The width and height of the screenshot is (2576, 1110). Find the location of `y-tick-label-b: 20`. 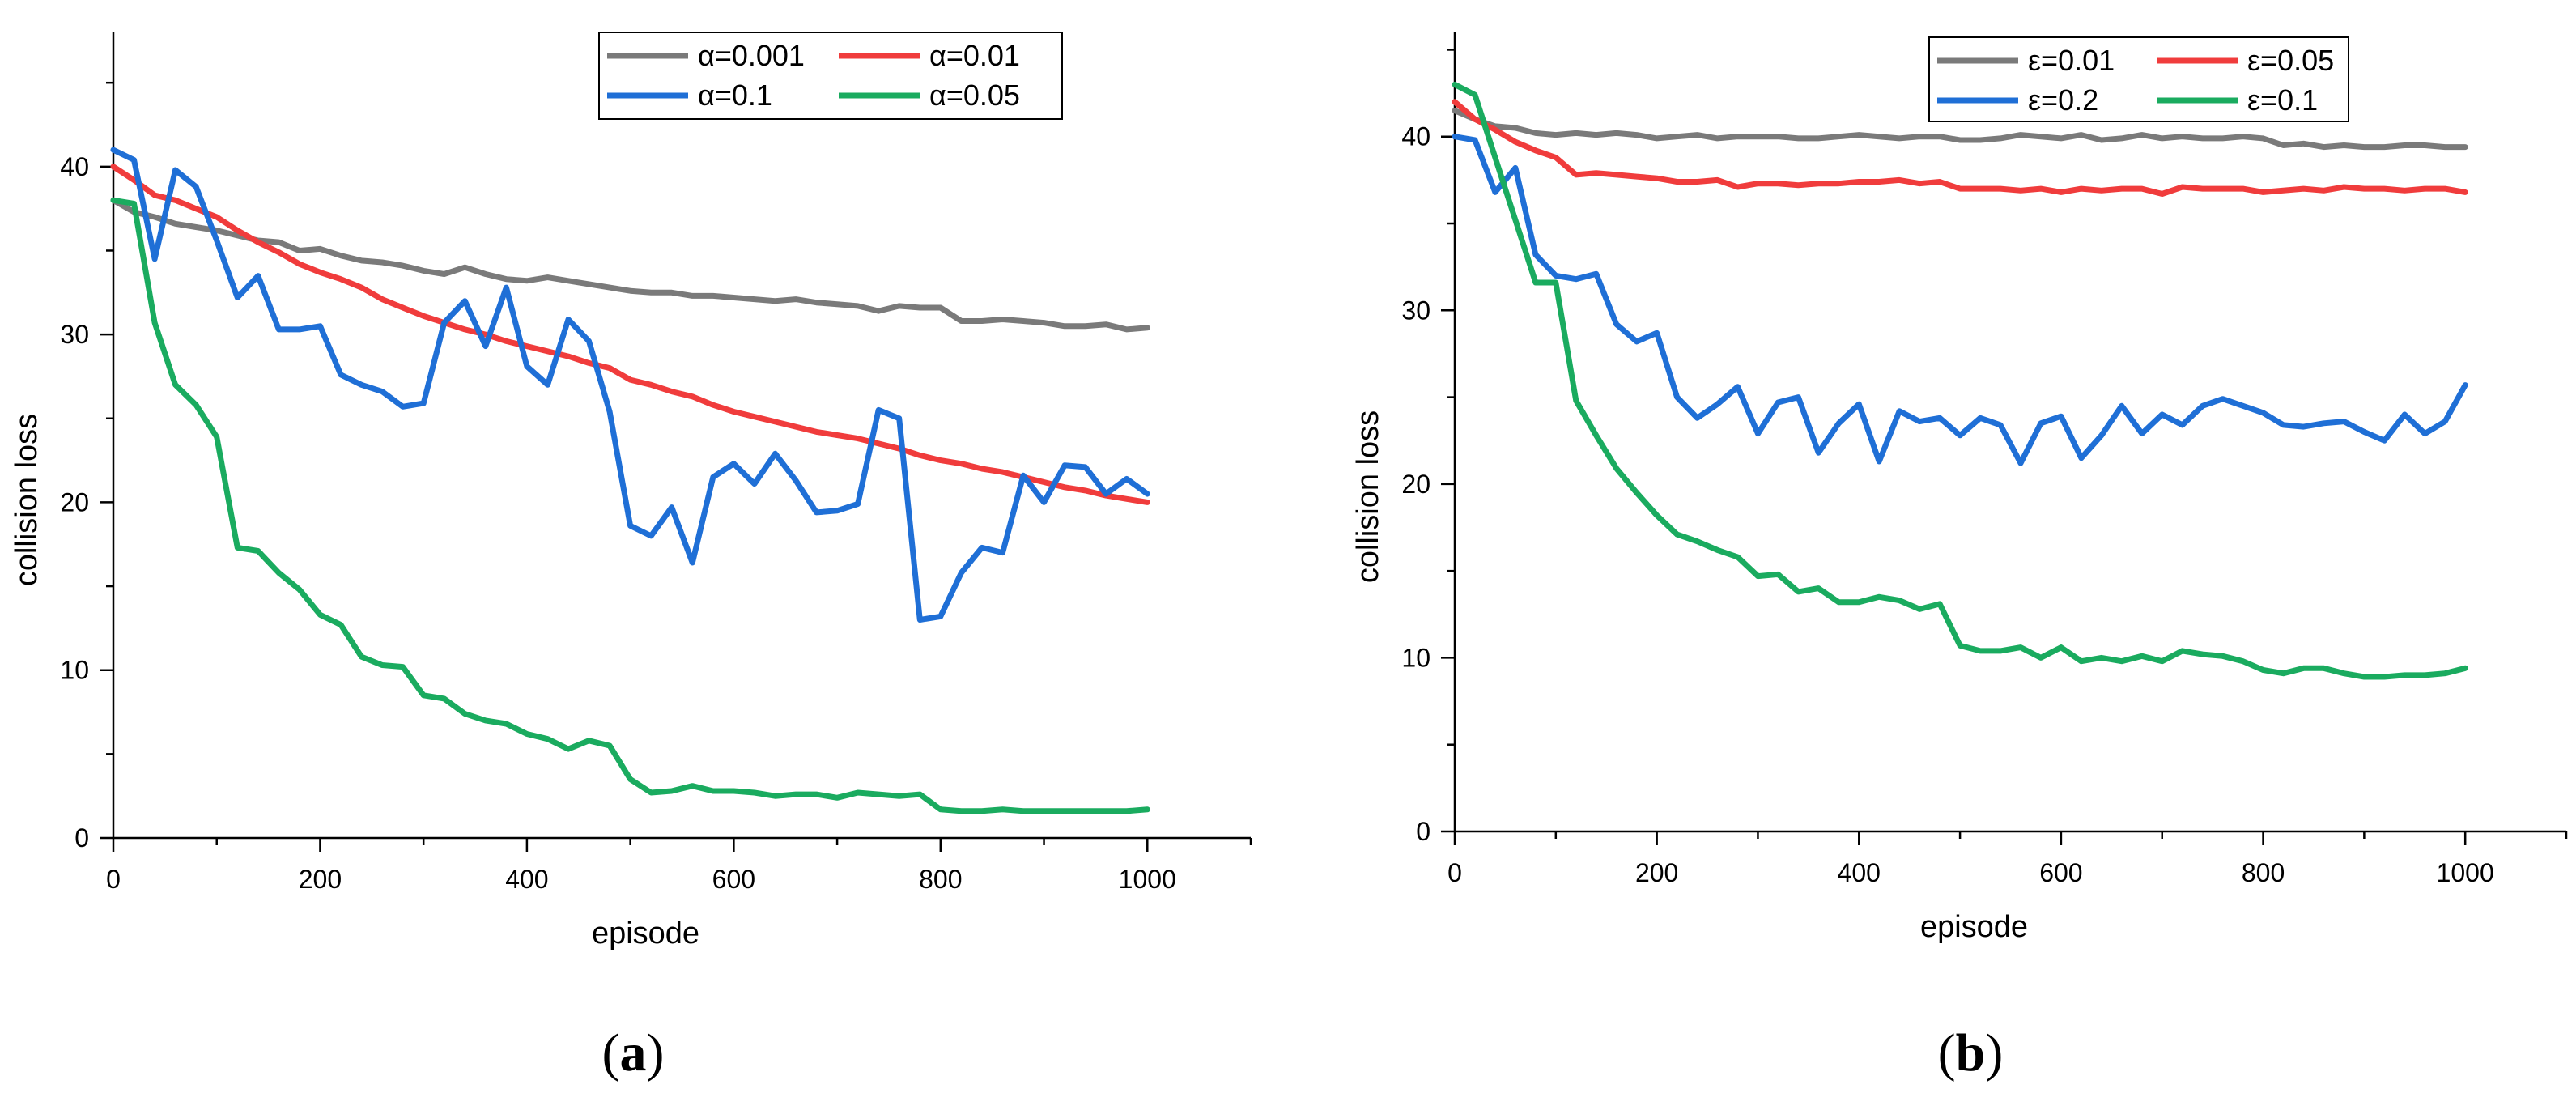

y-tick-label-b: 20 is located at coordinates (1415, 484).